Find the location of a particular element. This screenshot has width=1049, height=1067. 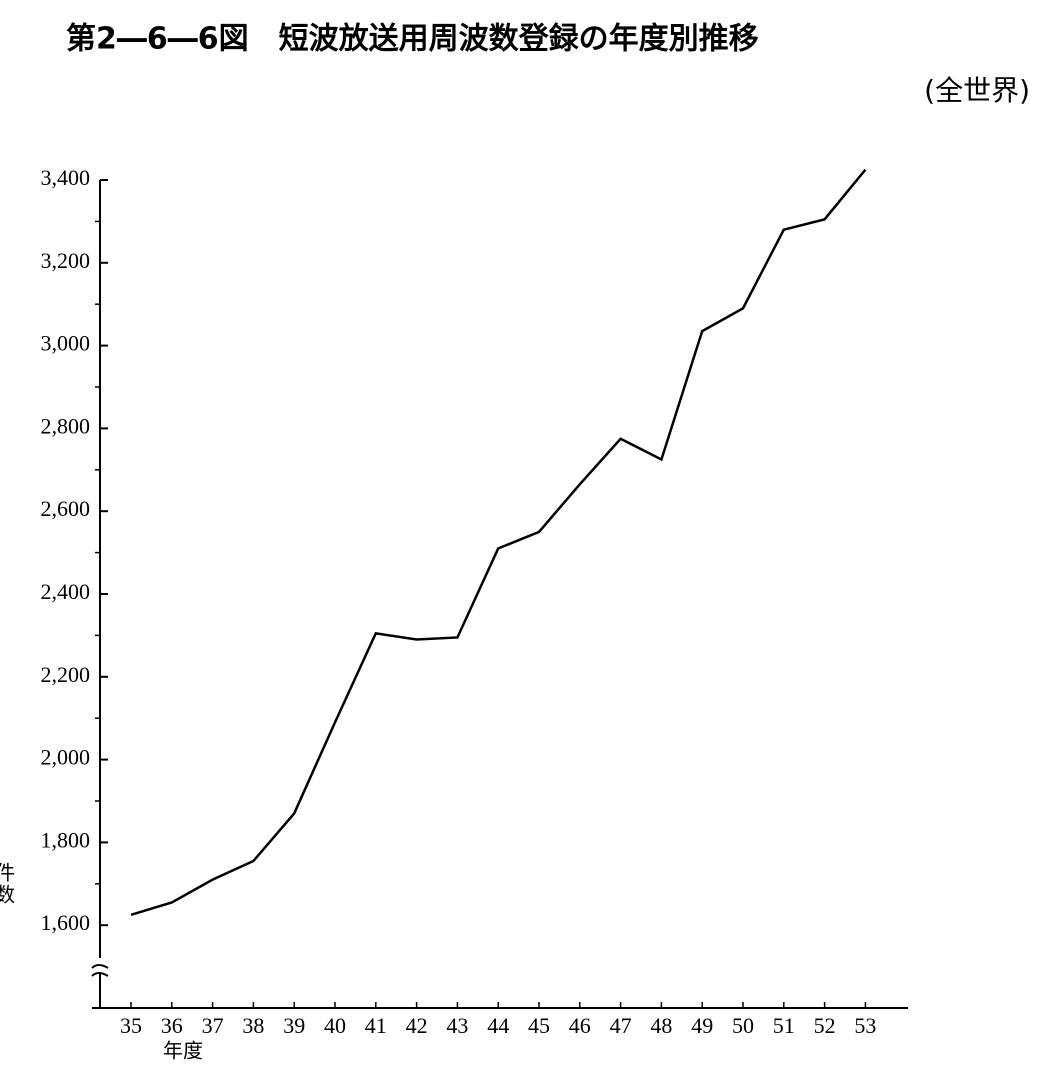

chart-subtitle: (全世界) is located at coordinates (977, 90).